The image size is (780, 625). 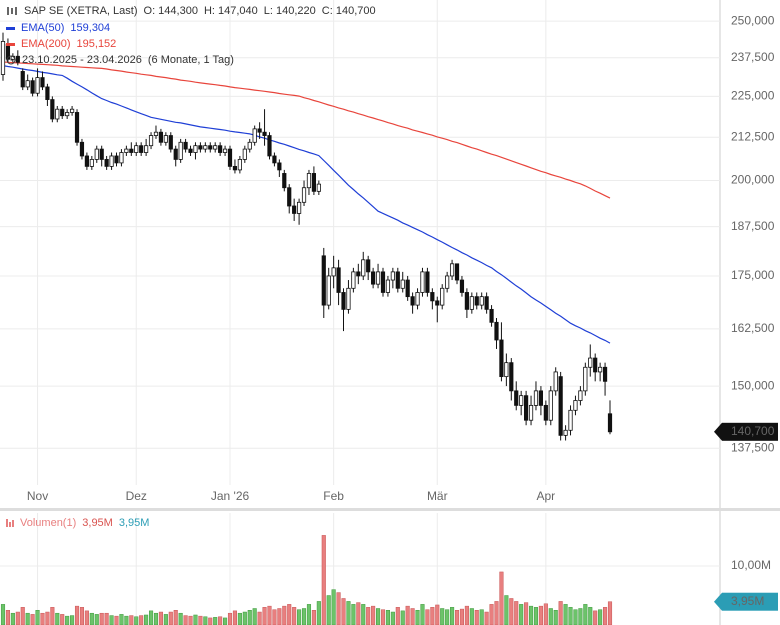 I want to click on volume-value: 3,95M, so click(x=97, y=523).